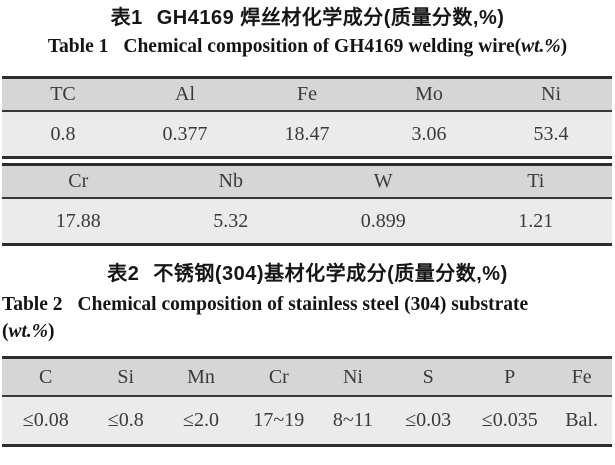 The width and height of the screenshot is (615, 465). What do you see at coordinates (383, 181) in the screenshot?
I see `header-cell: W` at bounding box center [383, 181].